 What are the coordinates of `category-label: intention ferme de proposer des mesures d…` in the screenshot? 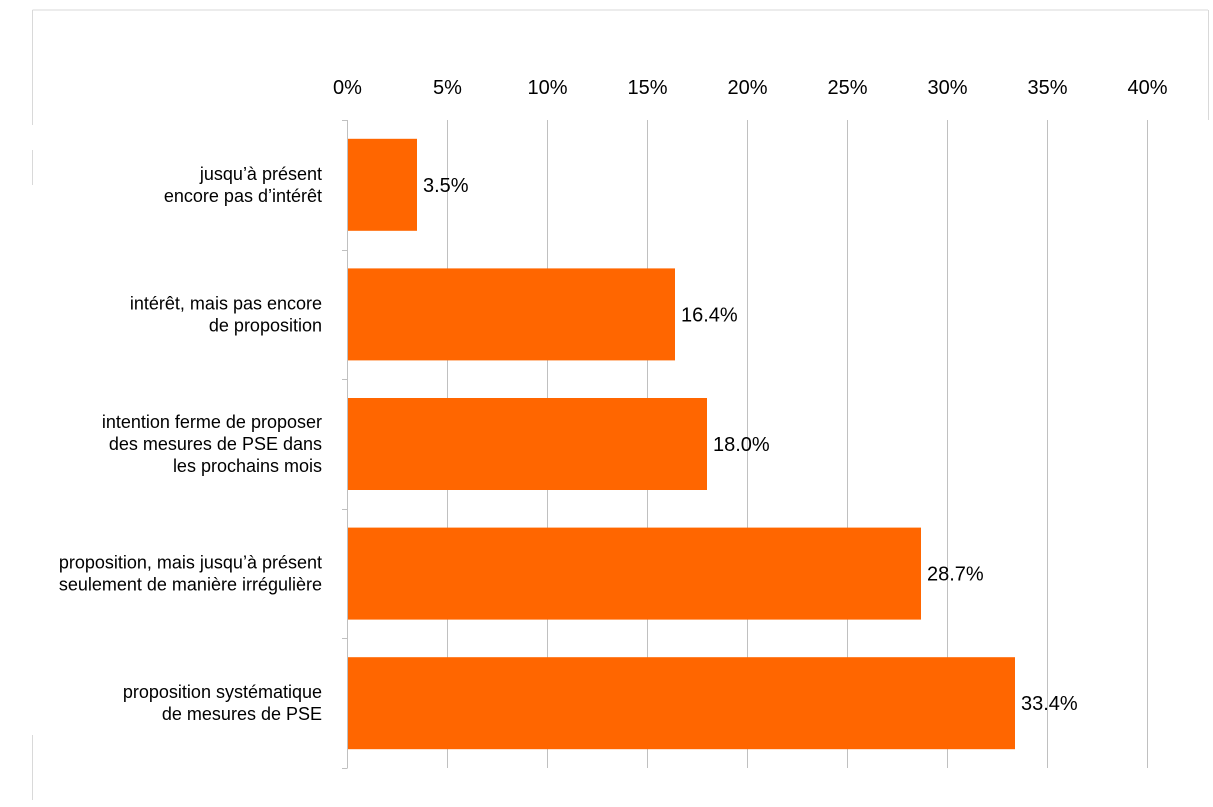 It's located at (212, 444).